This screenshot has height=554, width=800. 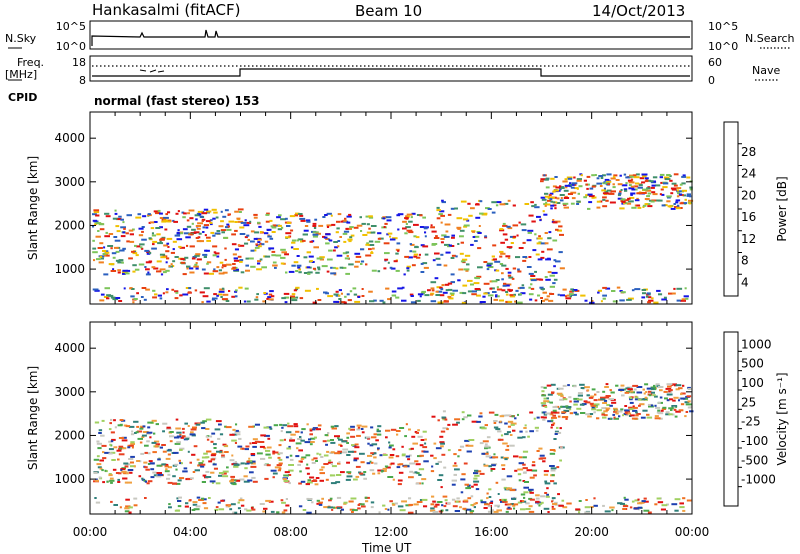 What do you see at coordinates (748, 174) in the screenshot?
I see `power-cb-tick-label: 24` at bounding box center [748, 174].